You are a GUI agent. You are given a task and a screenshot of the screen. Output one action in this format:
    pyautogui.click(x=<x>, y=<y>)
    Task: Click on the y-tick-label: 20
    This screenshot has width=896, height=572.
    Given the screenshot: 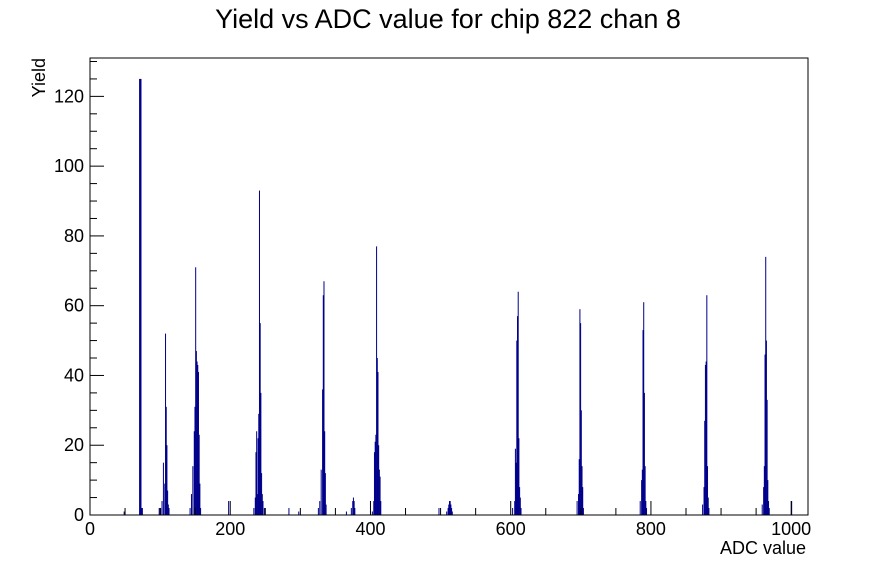 What is the action you would take?
    pyautogui.click(x=74, y=445)
    